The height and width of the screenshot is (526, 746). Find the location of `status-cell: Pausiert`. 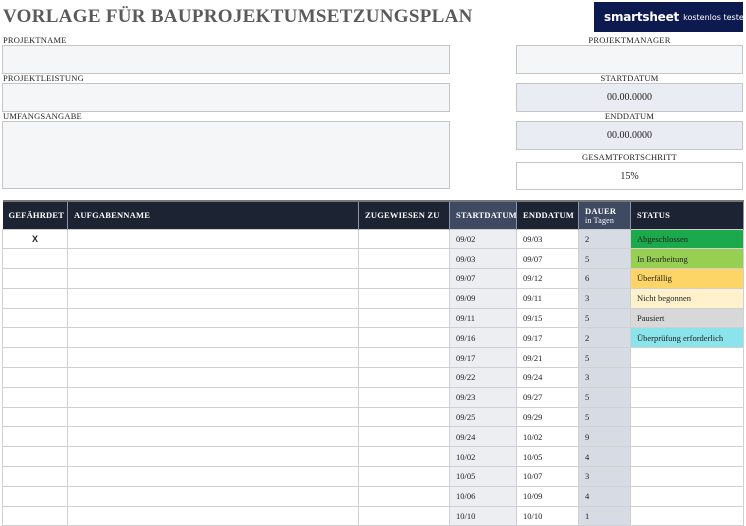

status-cell: Pausiert is located at coordinates (687, 318).